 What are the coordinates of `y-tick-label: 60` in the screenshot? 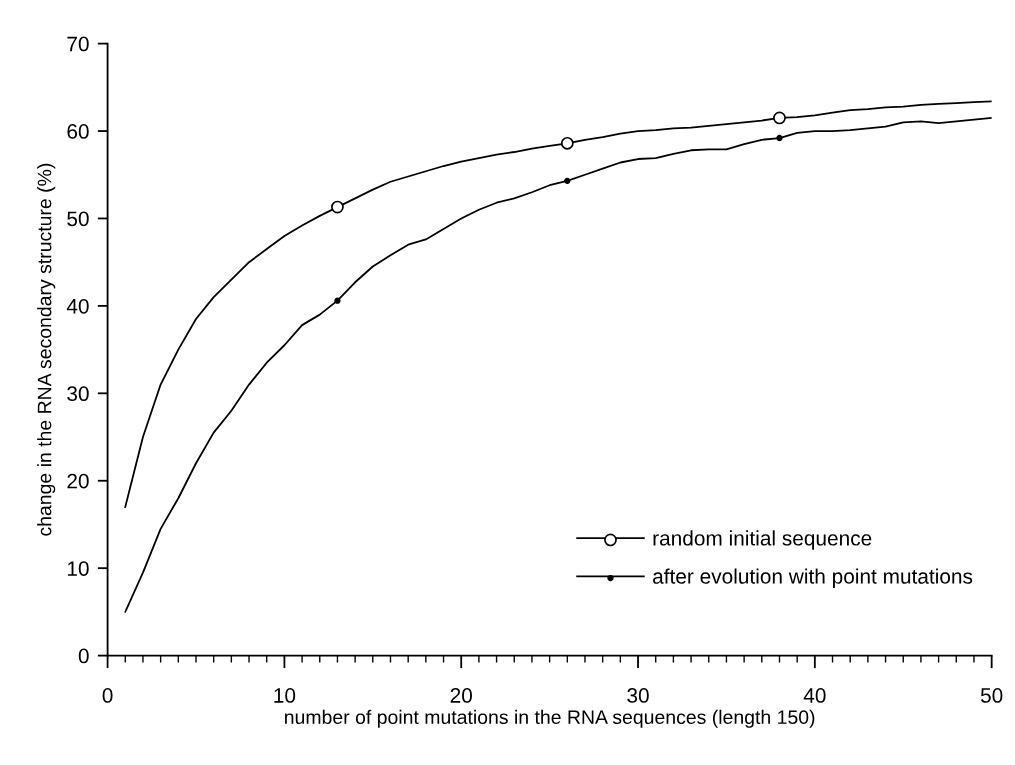 It's located at (78, 131).